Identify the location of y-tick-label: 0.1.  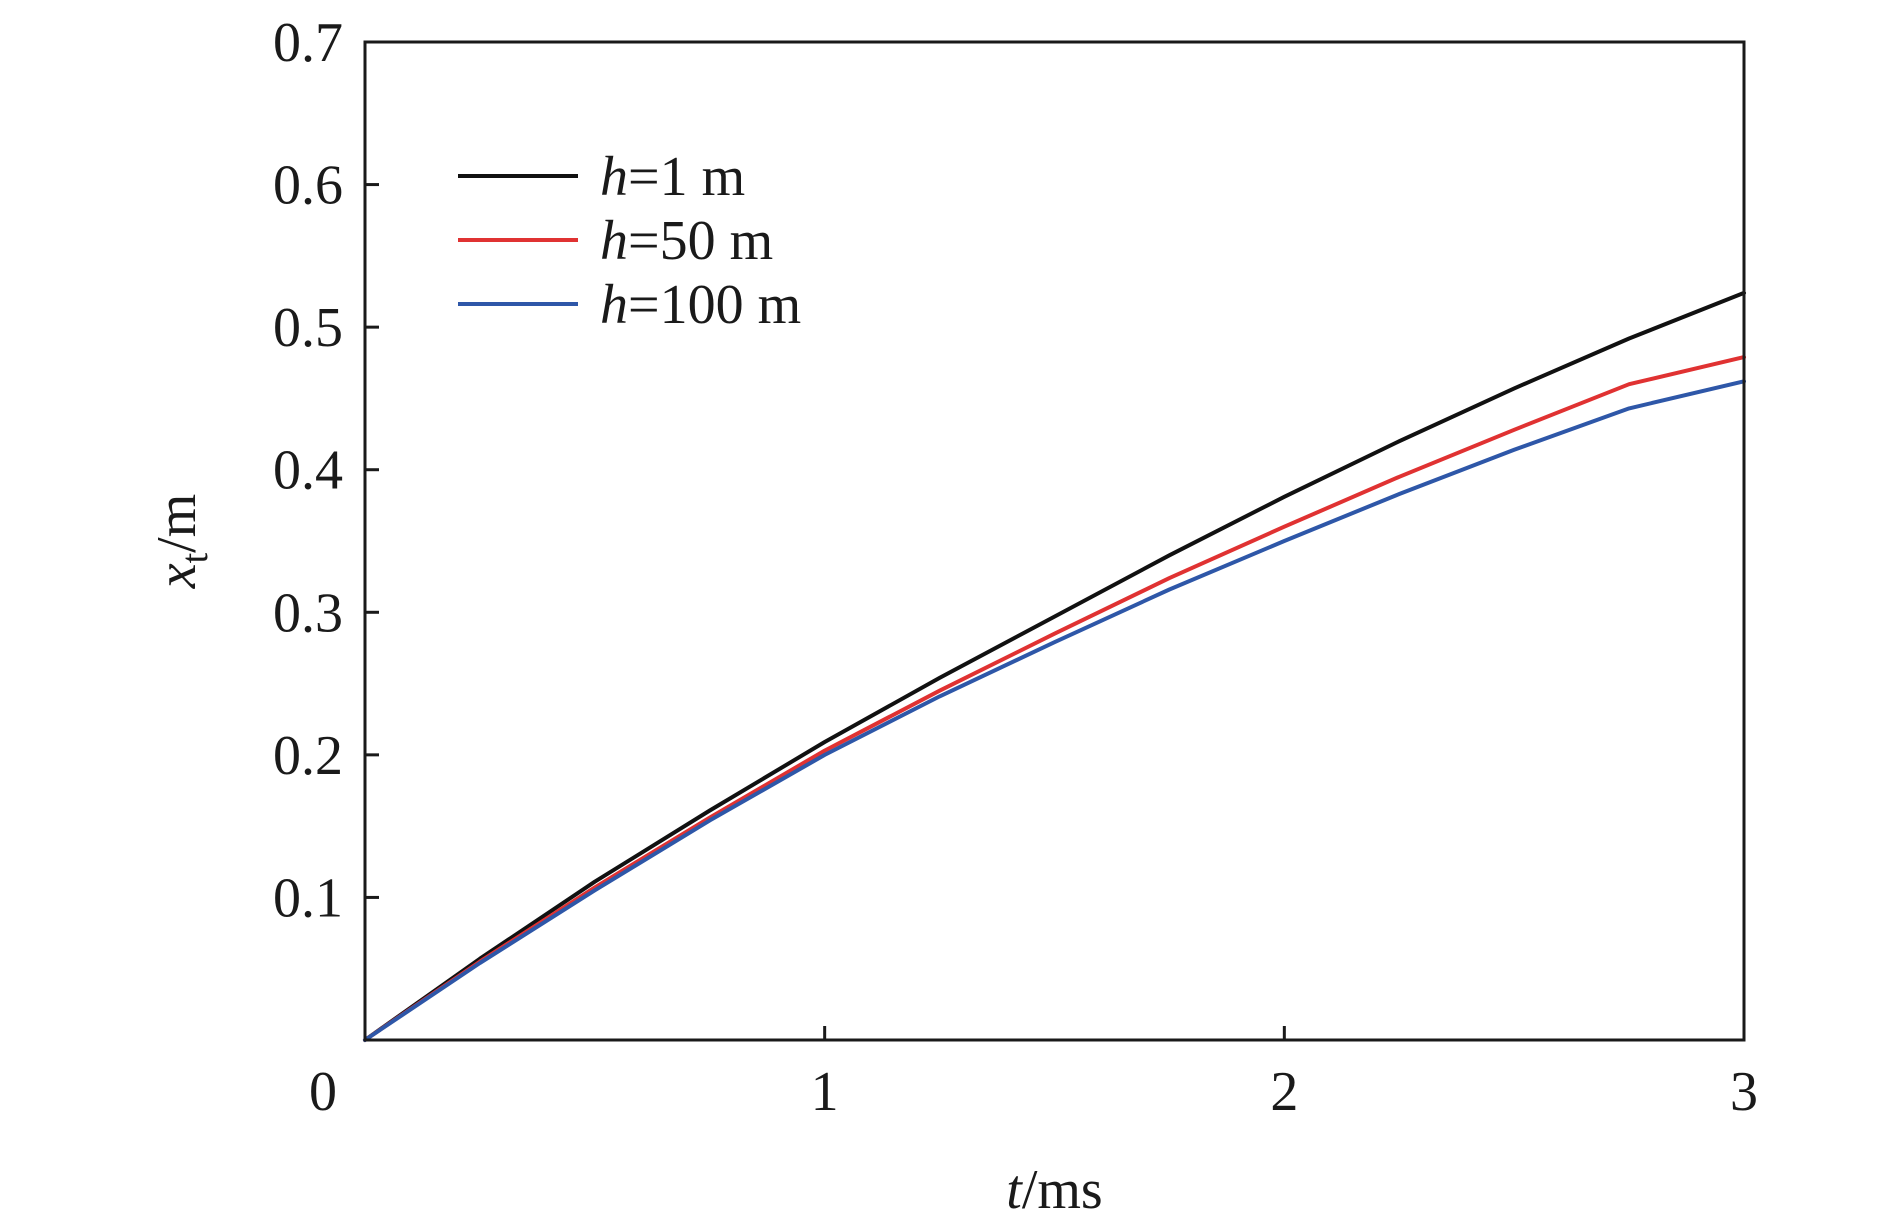
(308, 898).